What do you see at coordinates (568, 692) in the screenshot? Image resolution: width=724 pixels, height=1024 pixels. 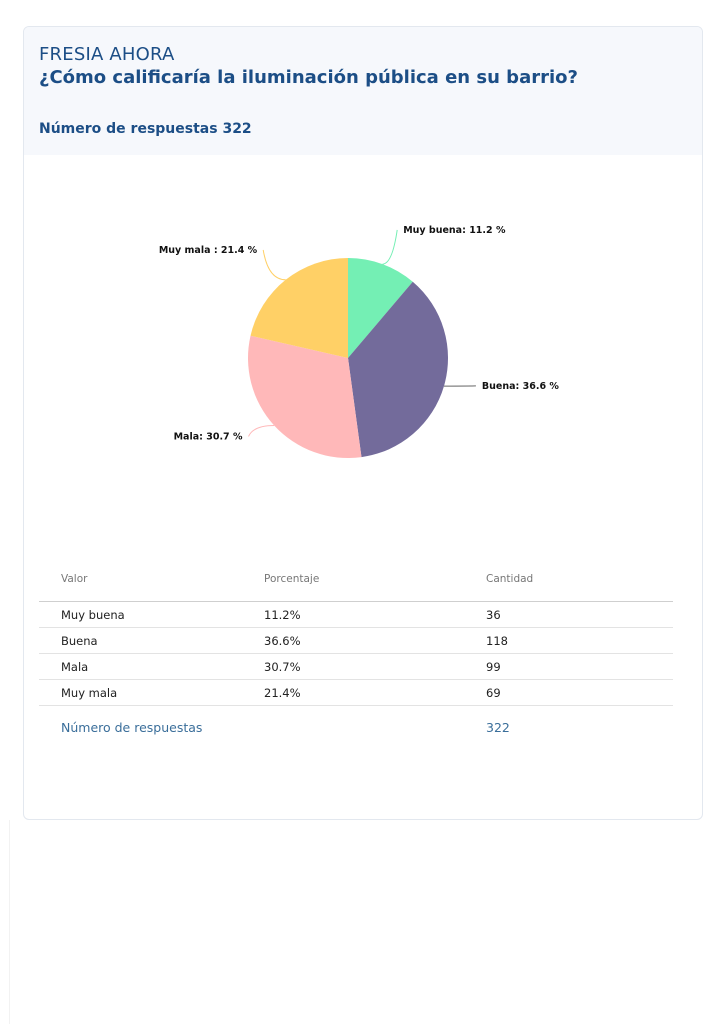 I see `row-count: 69` at bounding box center [568, 692].